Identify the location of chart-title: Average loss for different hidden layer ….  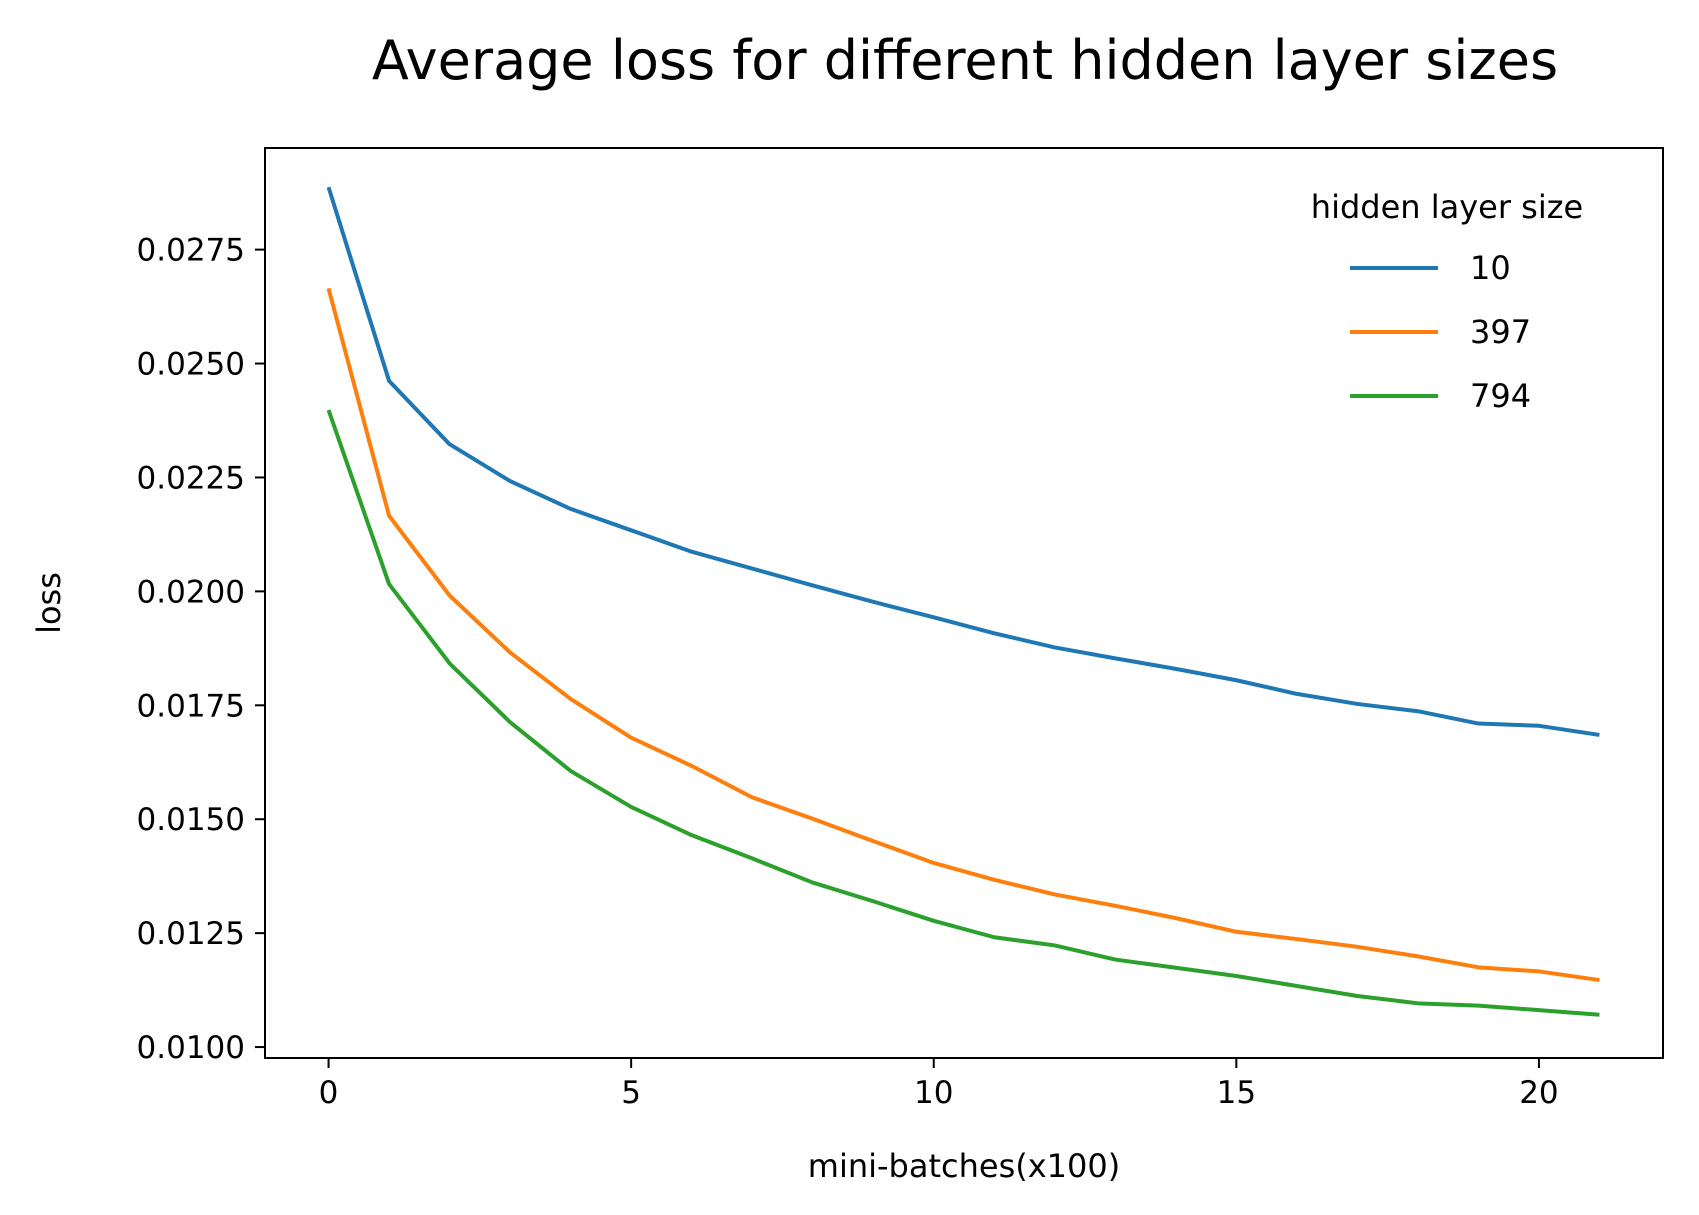
(965, 60).